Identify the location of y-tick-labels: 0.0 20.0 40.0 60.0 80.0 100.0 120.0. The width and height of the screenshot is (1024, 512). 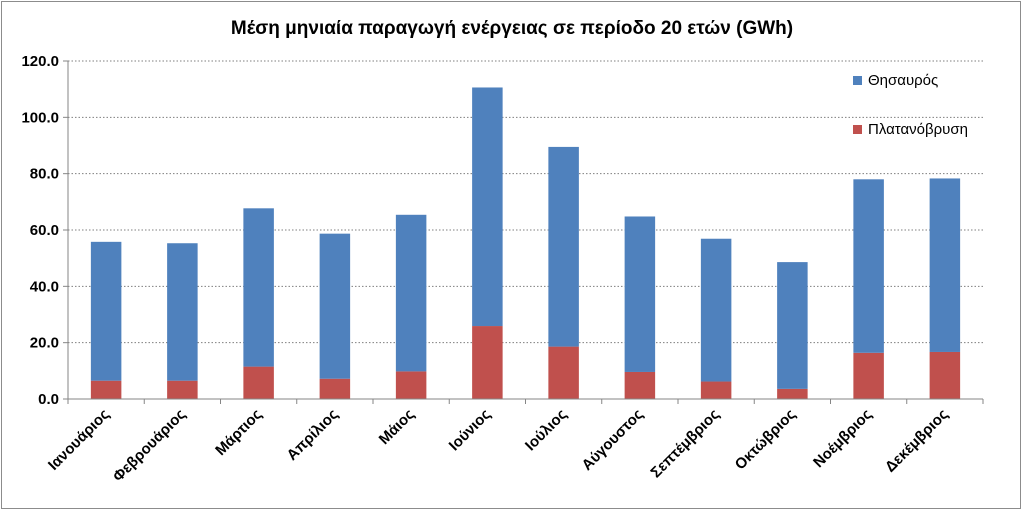
(40, 230).